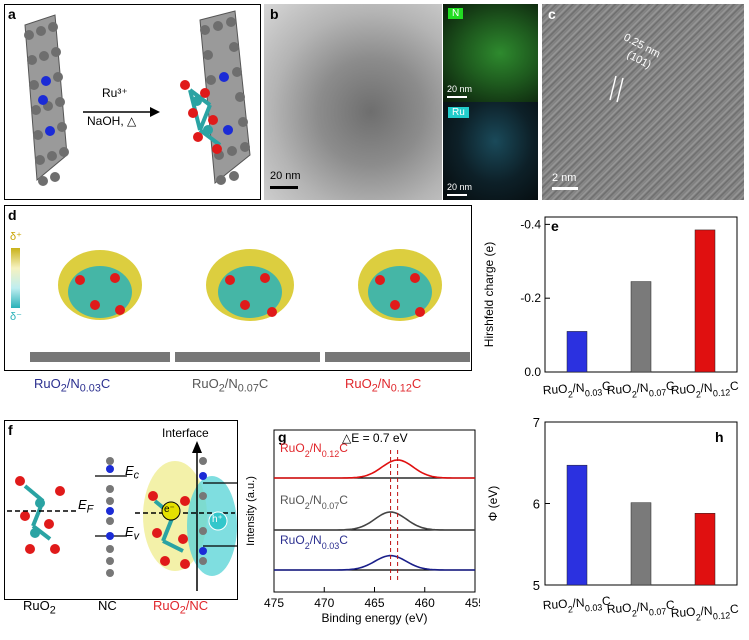 The height and width of the screenshot is (640, 749). I want to click on eds-ru-scale-text: 20 nm, so click(460, 187).